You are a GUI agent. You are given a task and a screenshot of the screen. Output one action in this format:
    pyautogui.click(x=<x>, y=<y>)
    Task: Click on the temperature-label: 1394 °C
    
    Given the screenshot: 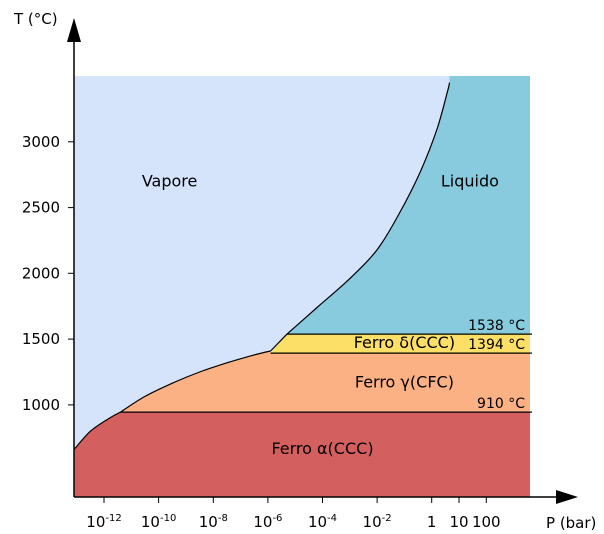 What is the action you would take?
    pyautogui.click(x=496, y=345)
    